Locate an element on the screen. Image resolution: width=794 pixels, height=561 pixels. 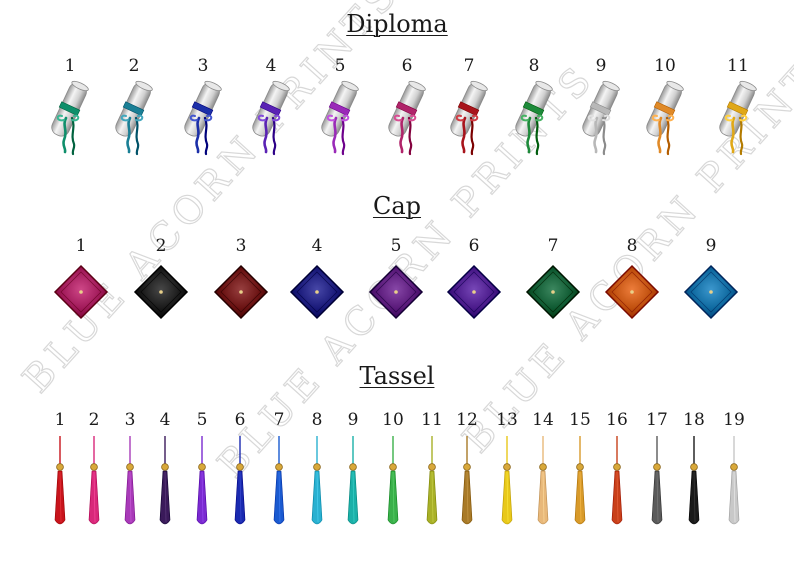
diploma-section-title: Diploma is located at coordinates (397, 24).